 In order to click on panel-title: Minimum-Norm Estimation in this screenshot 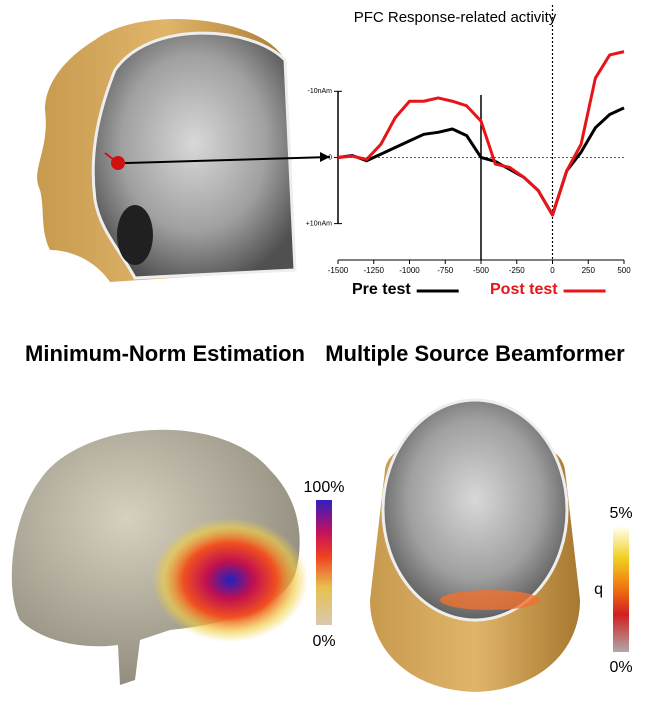, I will do `click(165, 353)`.